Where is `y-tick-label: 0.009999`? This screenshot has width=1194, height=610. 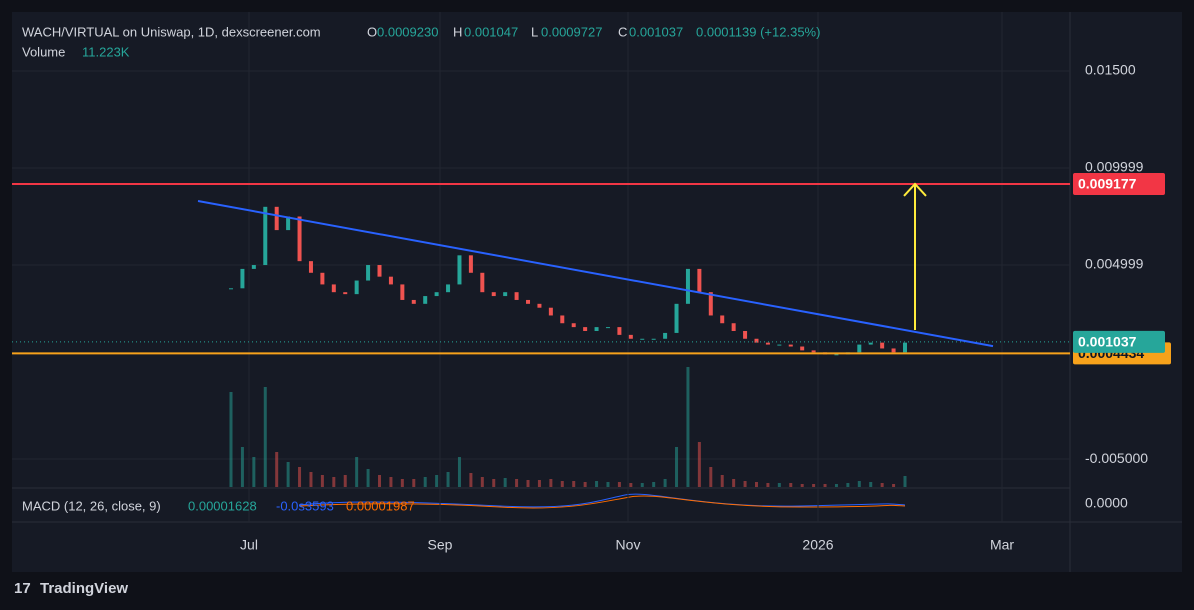 y-tick-label: 0.009999 is located at coordinates (1114, 167).